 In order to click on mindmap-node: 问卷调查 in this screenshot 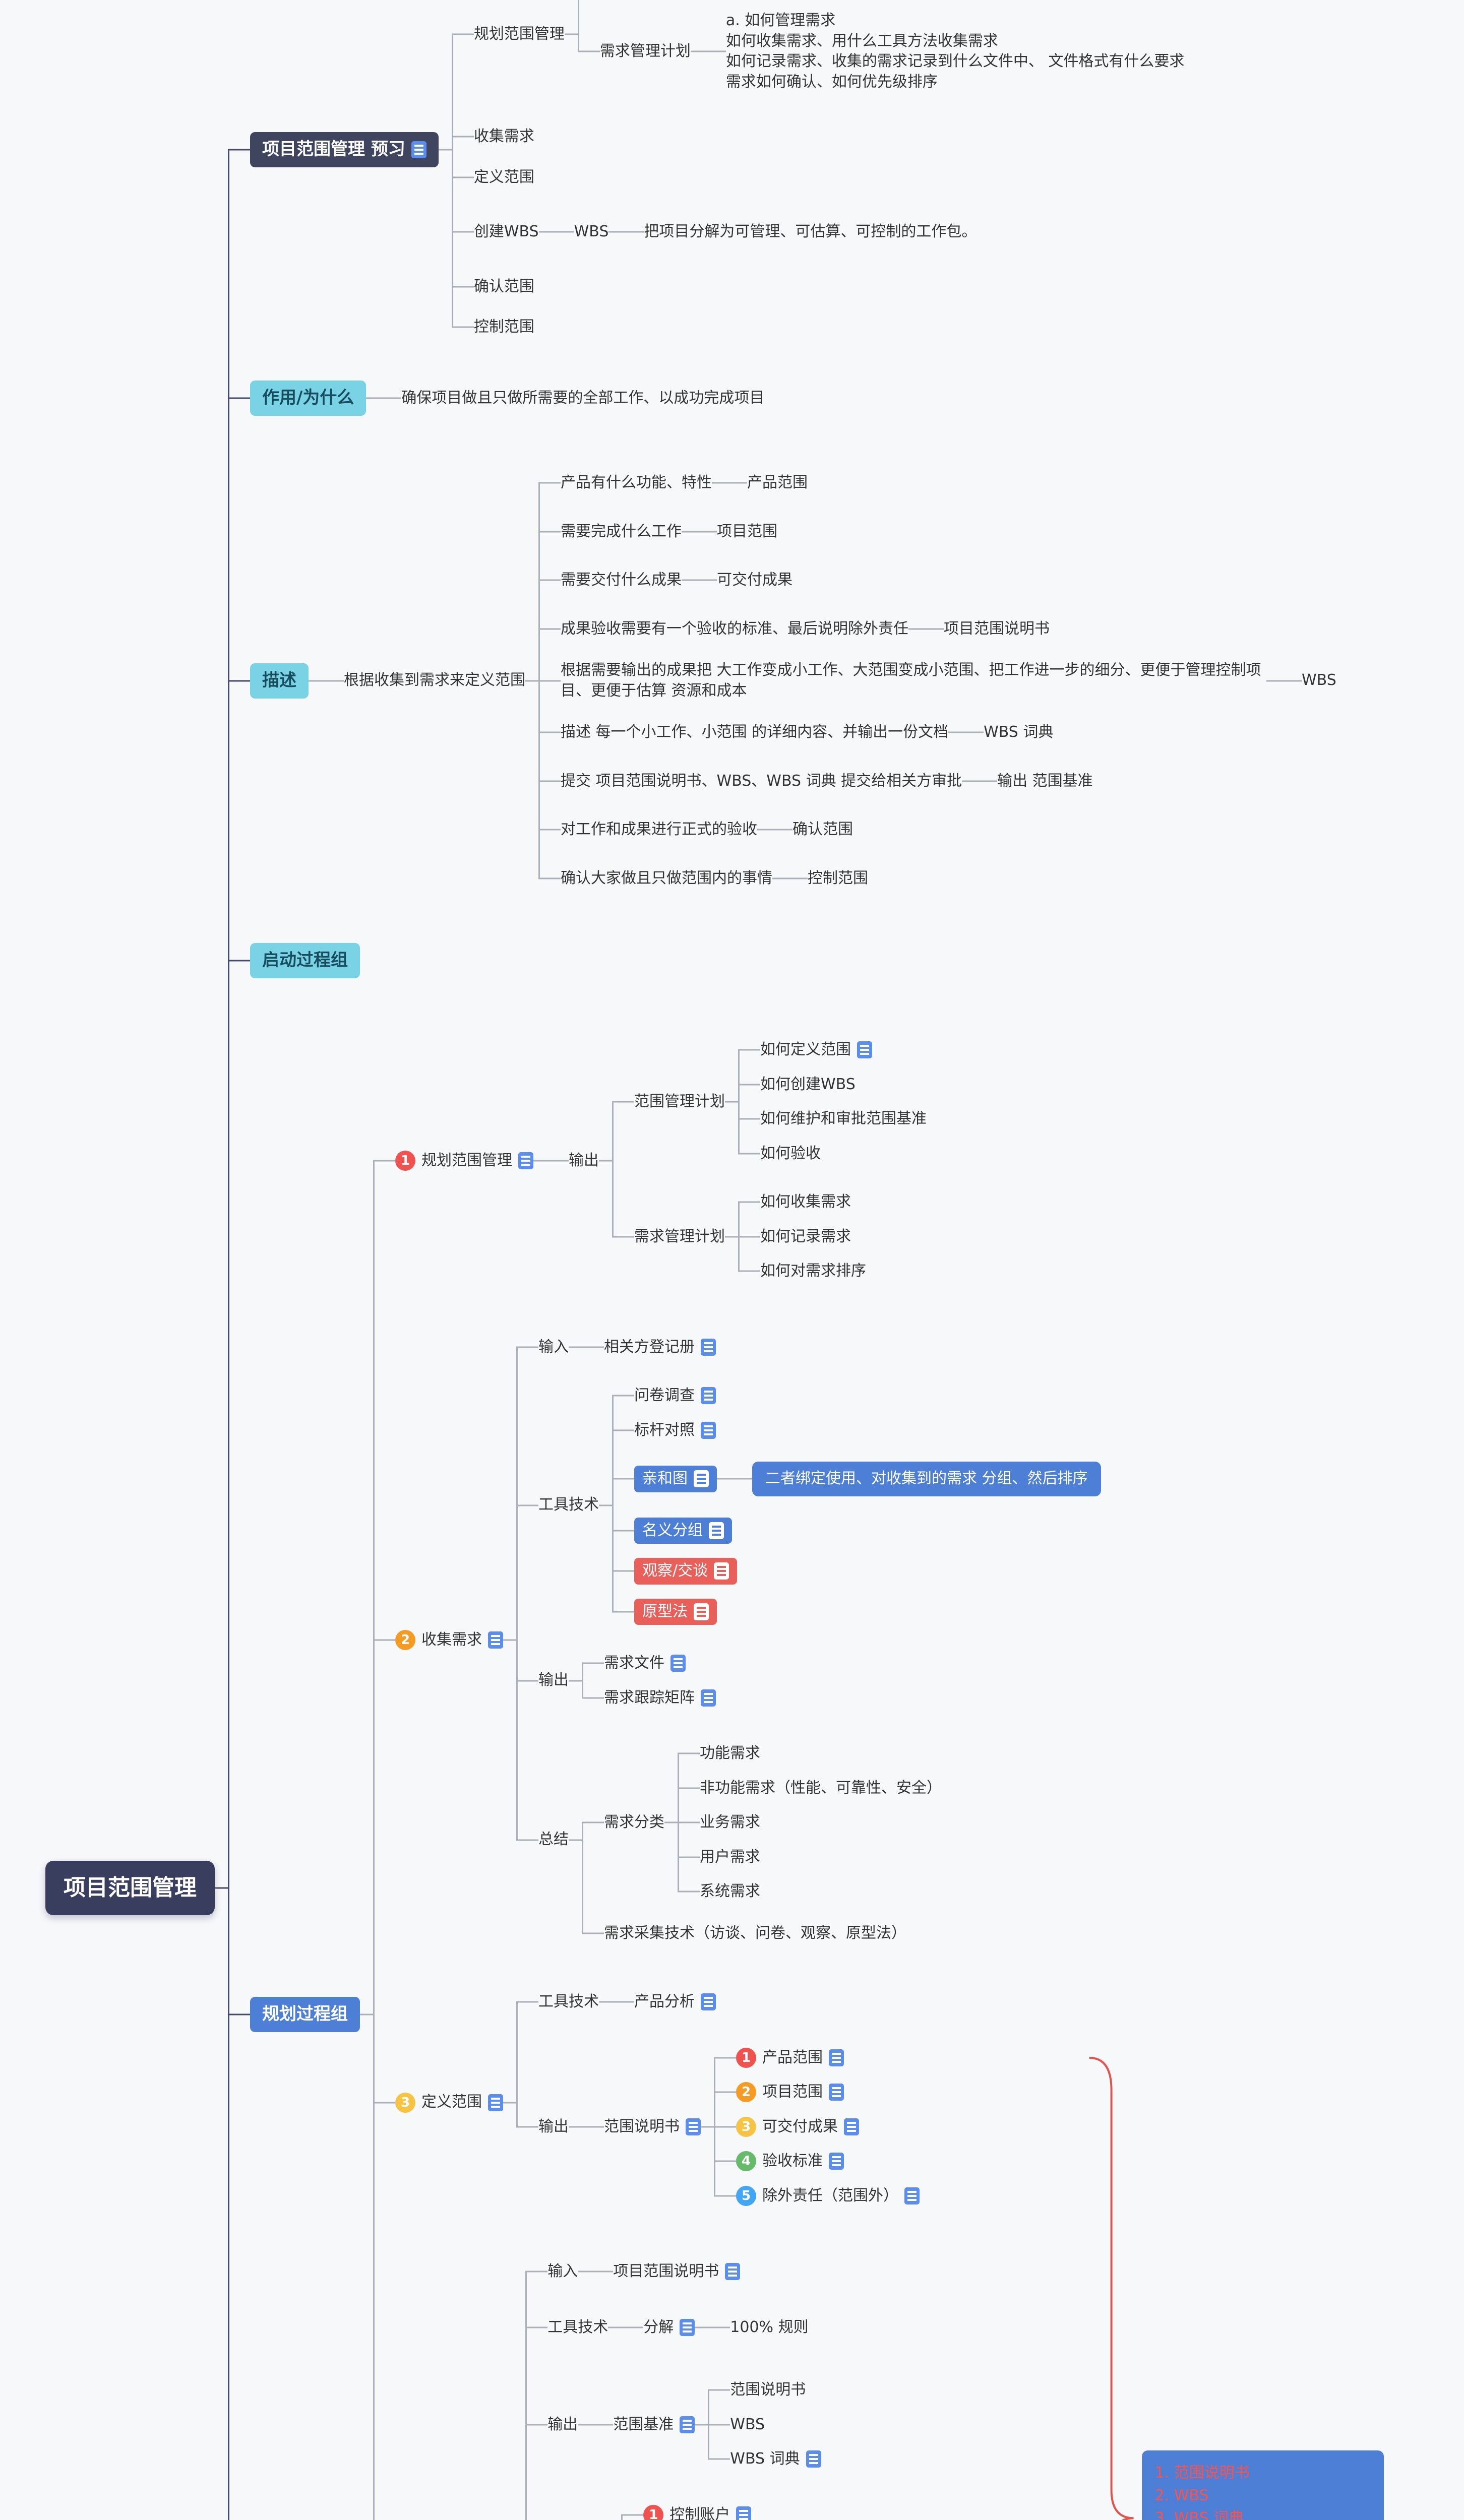, I will do `click(675, 1395)`.